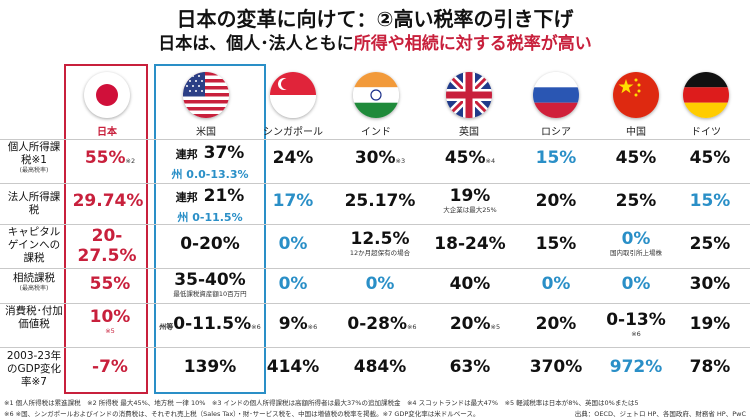  I want to click on cell-uk-personal: 45%※4, so click(470, 158).